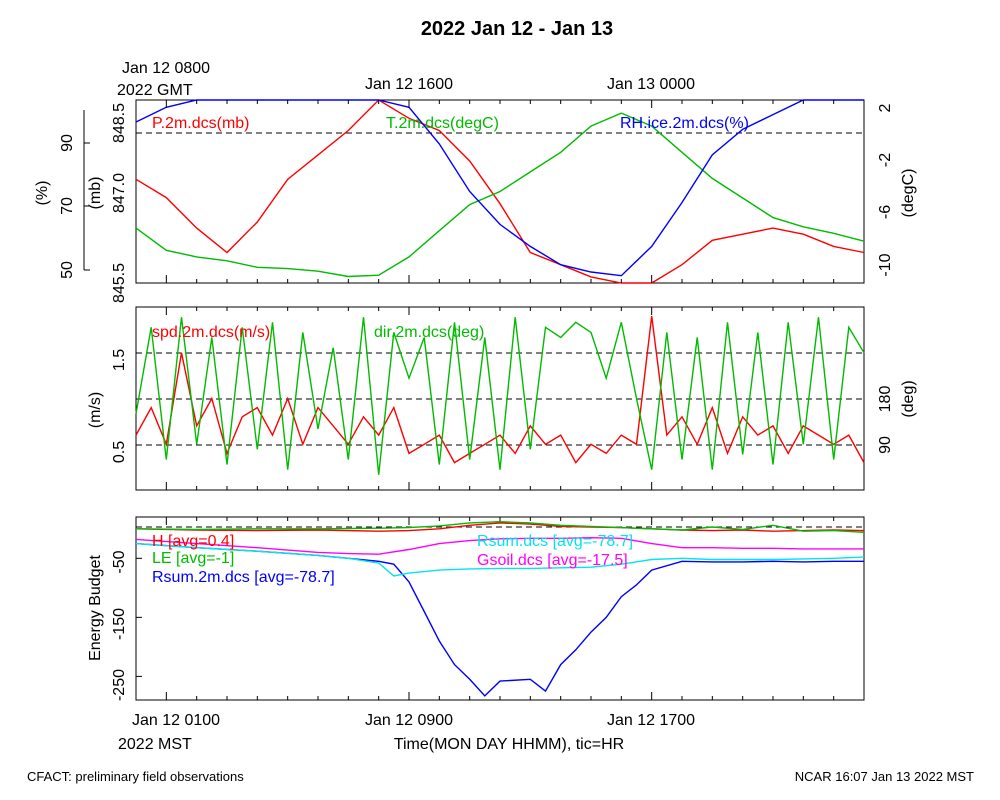 Image resolution: width=1000 pixels, height=800 pixels. Describe the element at coordinates (211, 332) in the screenshot. I see `speed-series-label: spd.2m.dcs(m/s)` at that location.